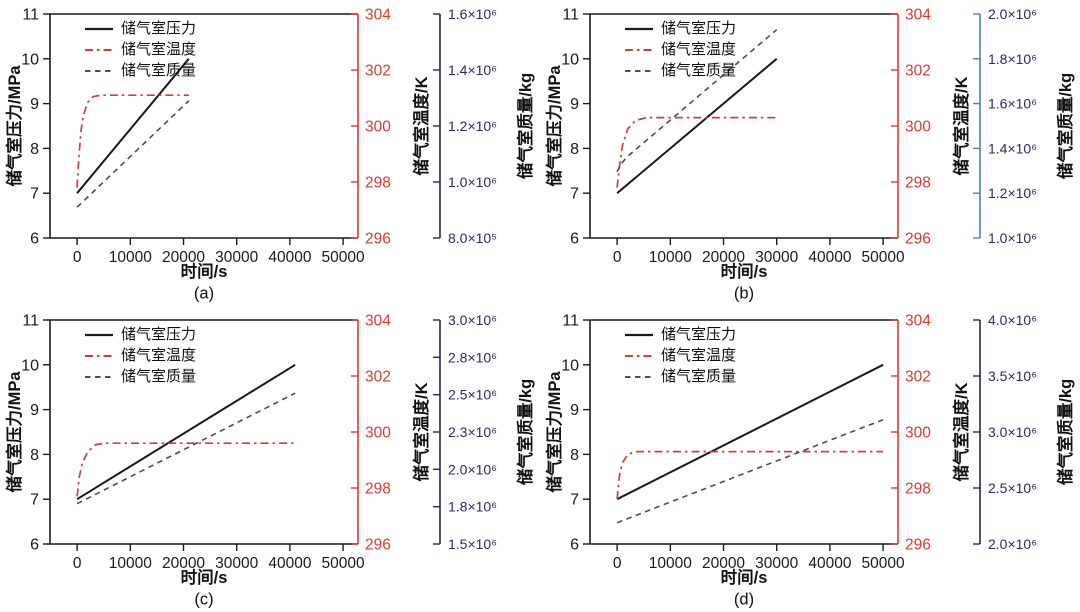  Describe the element at coordinates (1012, 238) in the screenshot. I see `mass-tick-label: 1.0×10⁶` at that location.